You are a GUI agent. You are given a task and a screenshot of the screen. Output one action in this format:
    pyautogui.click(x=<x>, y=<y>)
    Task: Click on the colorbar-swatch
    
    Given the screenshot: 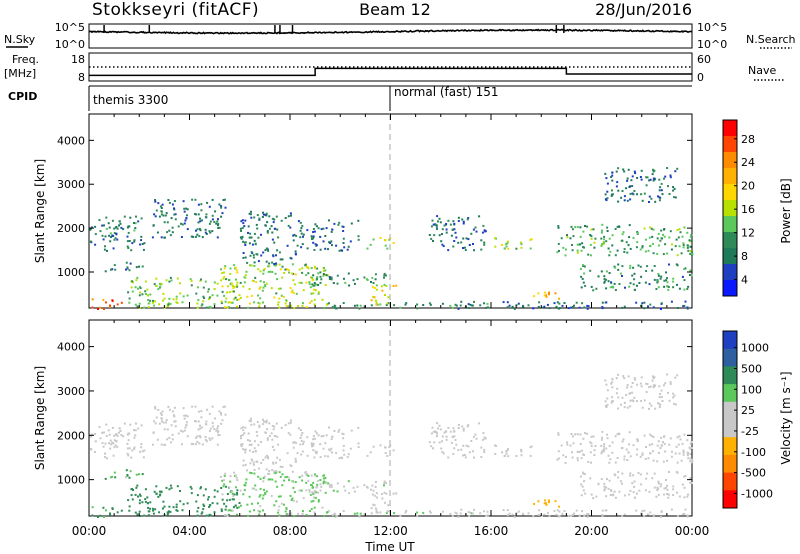 What is the action you would take?
    pyautogui.click(x=730, y=288)
    